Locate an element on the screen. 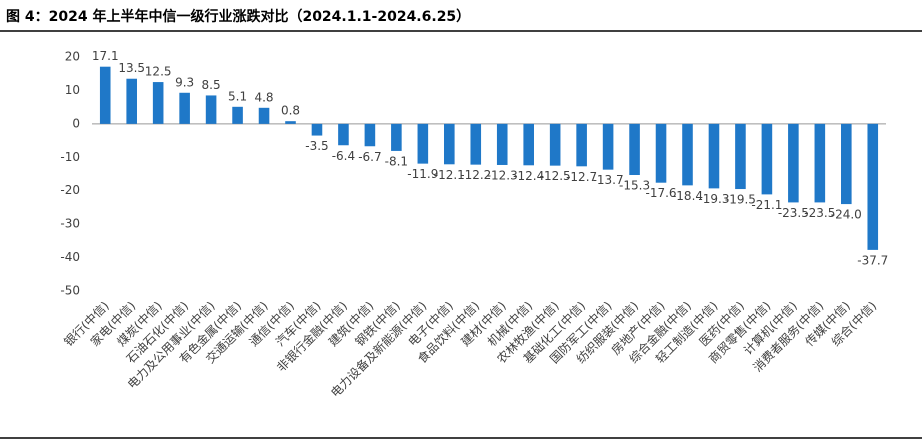 The height and width of the screenshot is (447, 922). value-label: 17.1 is located at coordinates (105, 56).